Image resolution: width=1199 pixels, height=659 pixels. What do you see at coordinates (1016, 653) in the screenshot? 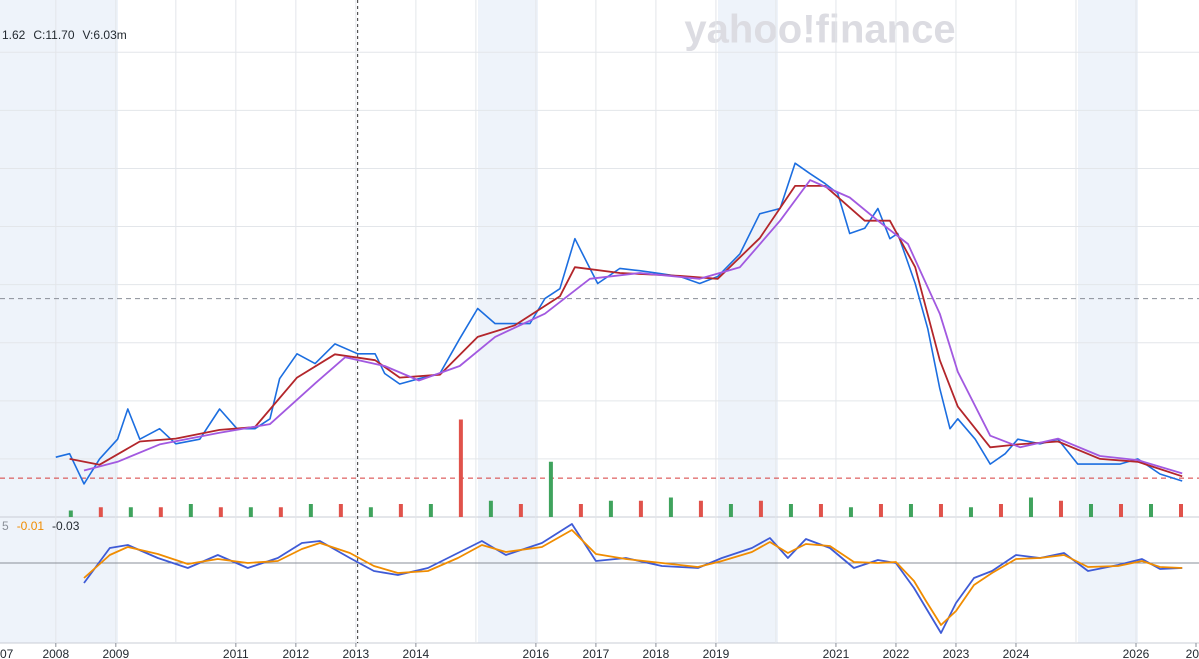
I see `x-tick-label: 2024` at bounding box center [1016, 653].